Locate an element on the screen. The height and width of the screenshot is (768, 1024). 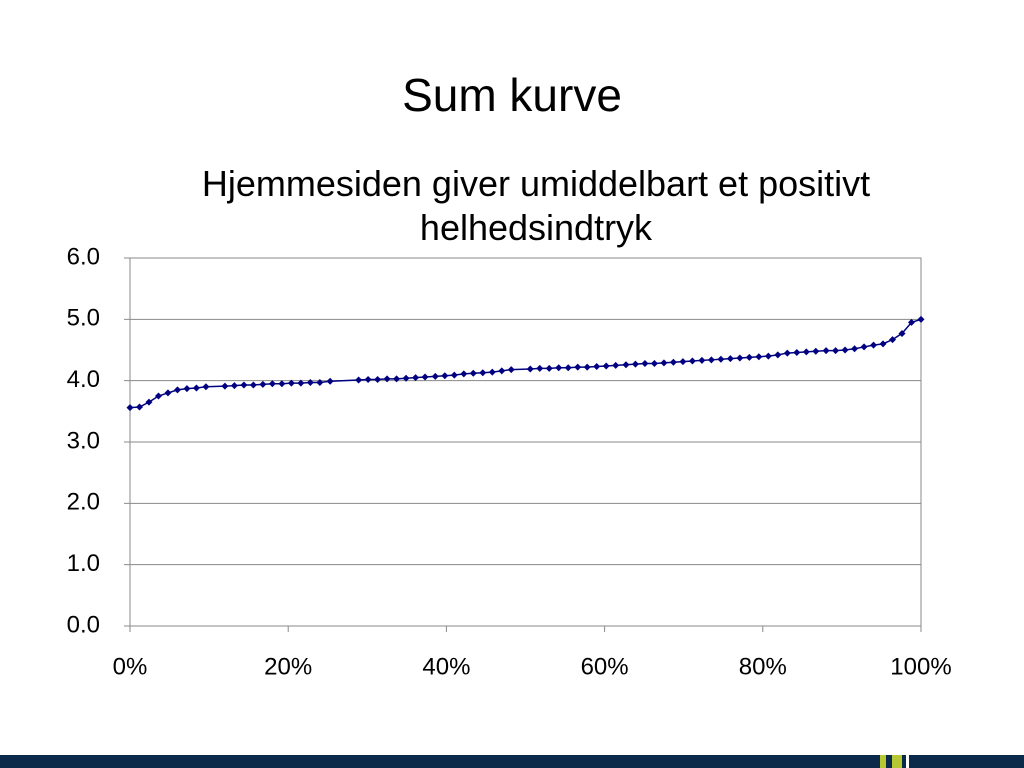
x-tick-label: 60% is located at coordinates (605, 666).